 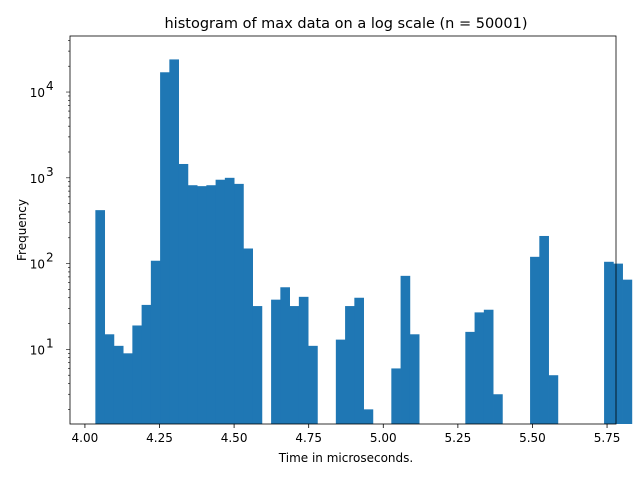 What do you see at coordinates (346, 434) in the screenshot?
I see `x-axis-ticks: 4.00 4.25 4.50 4.75 5.00 5.25 5.50 5.75` at bounding box center [346, 434].